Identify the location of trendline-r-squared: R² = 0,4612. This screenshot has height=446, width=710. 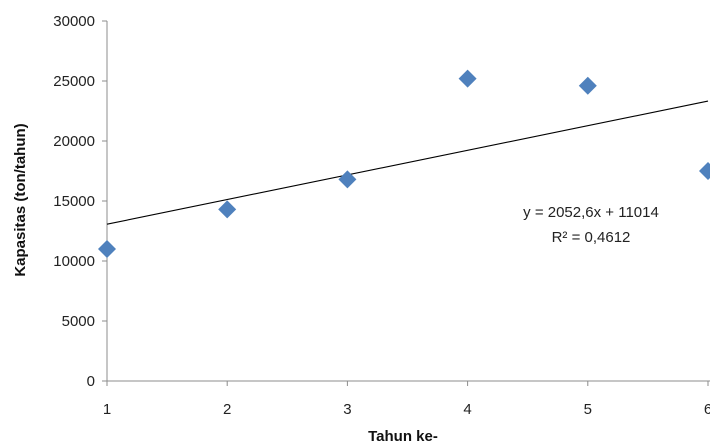
(591, 237).